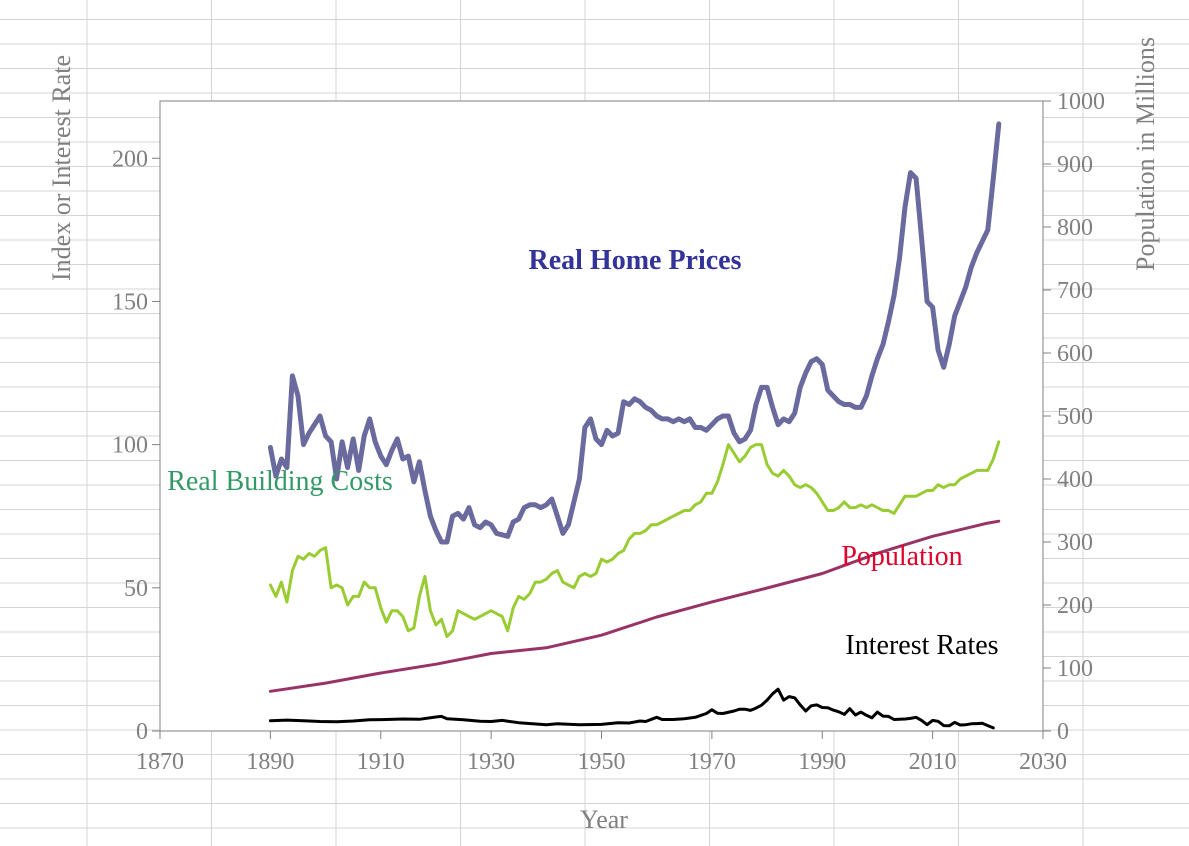  What do you see at coordinates (712, 762) in the screenshot?
I see `x-tick-label: 1970` at bounding box center [712, 762].